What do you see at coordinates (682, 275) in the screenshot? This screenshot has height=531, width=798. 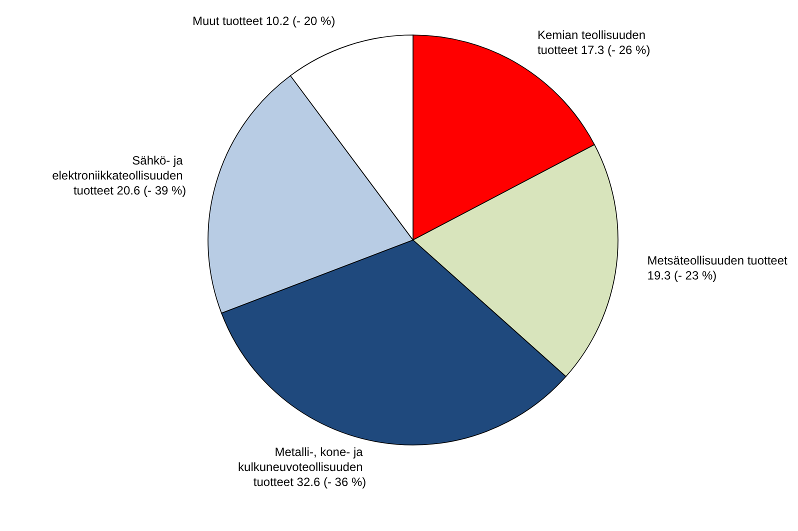 I see `data-label: 19.3 (- 23 %)` at bounding box center [682, 275].